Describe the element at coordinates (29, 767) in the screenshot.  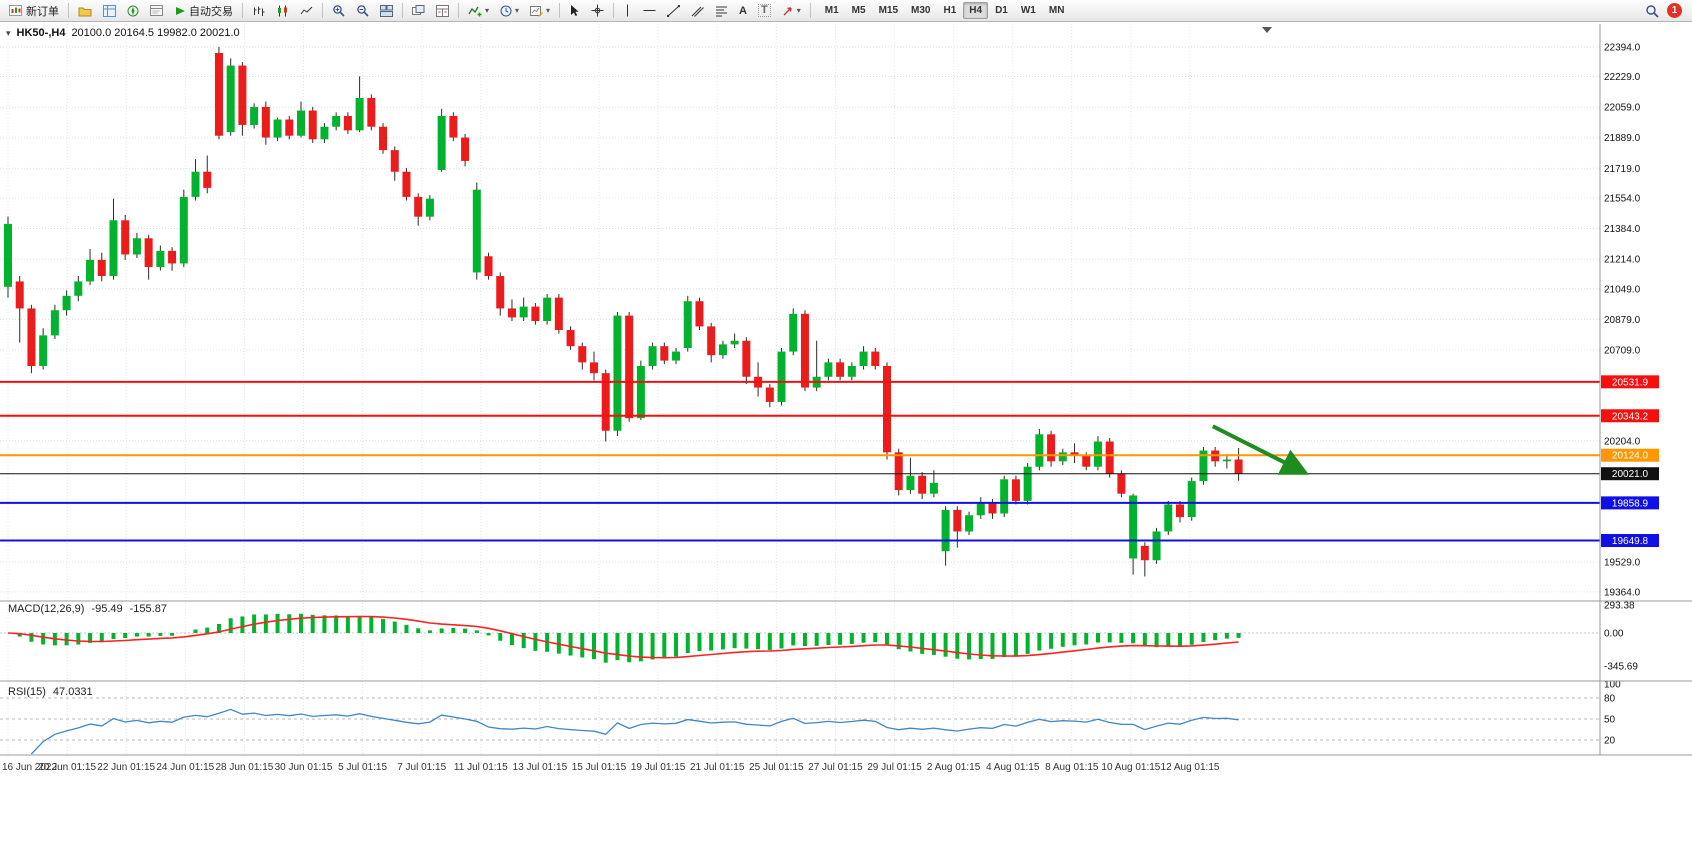
I see `x-axis-label: 16 Jun 2022` at that location.